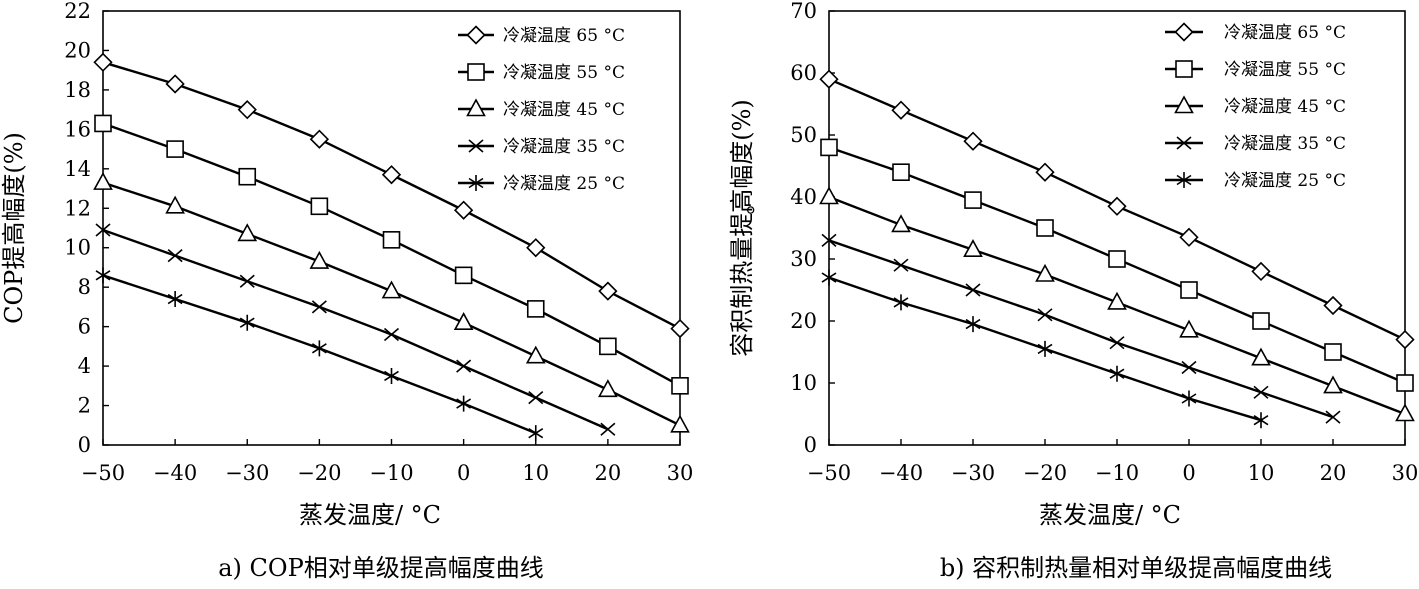 The width and height of the screenshot is (1419, 589). What do you see at coordinates (77, 11) in the screenshot?
I see `y-tick-label: 22` at bounding box center [77, 11].